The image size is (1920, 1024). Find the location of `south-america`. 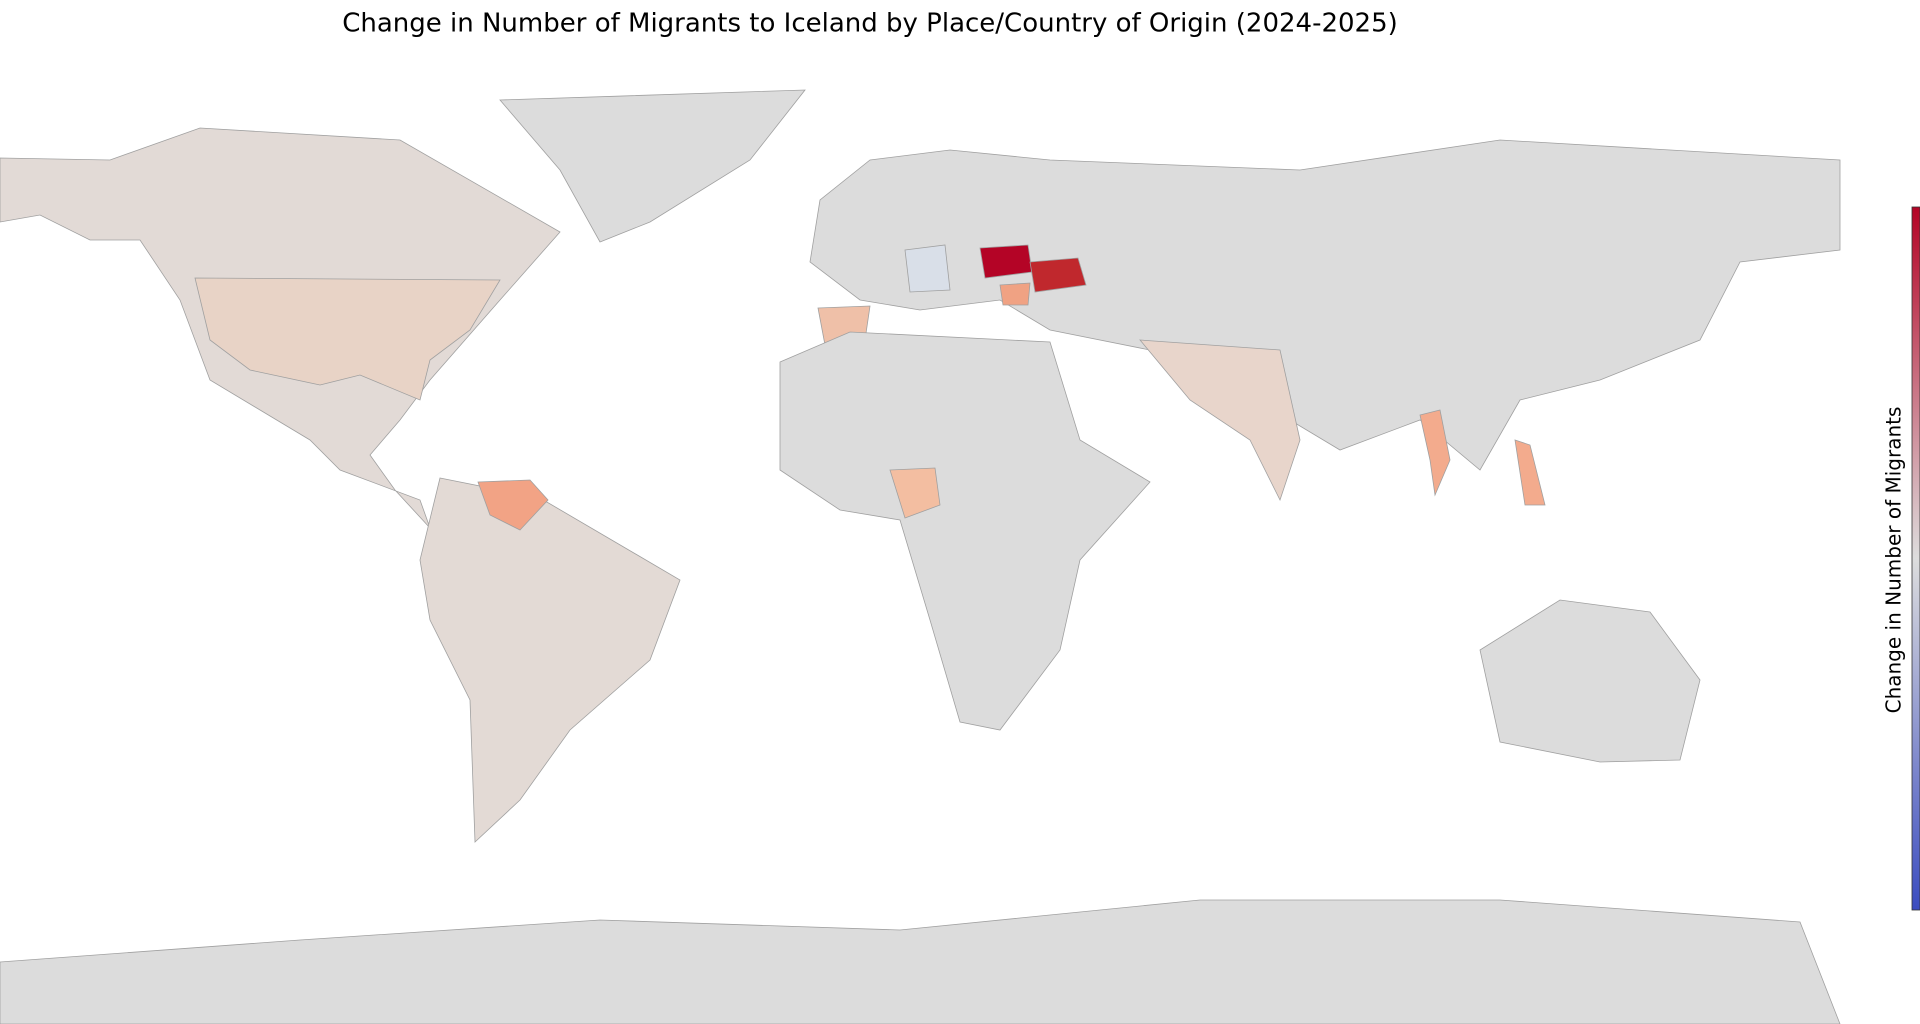

south-america is located at coordinates (550, 660).